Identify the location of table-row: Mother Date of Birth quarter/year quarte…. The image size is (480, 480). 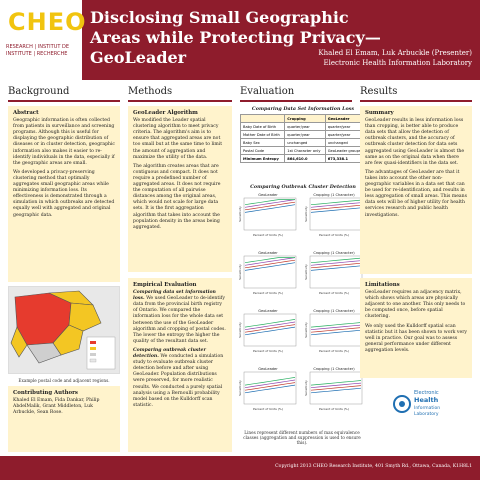
(303, 134).